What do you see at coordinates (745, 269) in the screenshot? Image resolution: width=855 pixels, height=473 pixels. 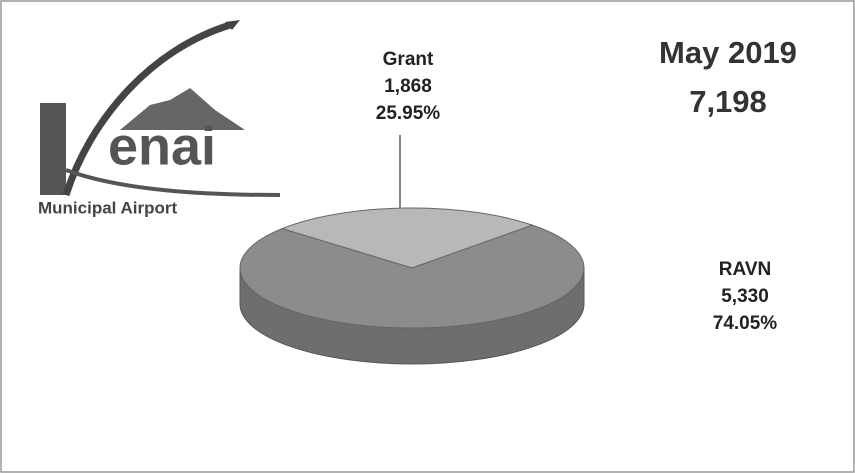 I see `slice-label: RAVN` at bounding box center [745, 269].